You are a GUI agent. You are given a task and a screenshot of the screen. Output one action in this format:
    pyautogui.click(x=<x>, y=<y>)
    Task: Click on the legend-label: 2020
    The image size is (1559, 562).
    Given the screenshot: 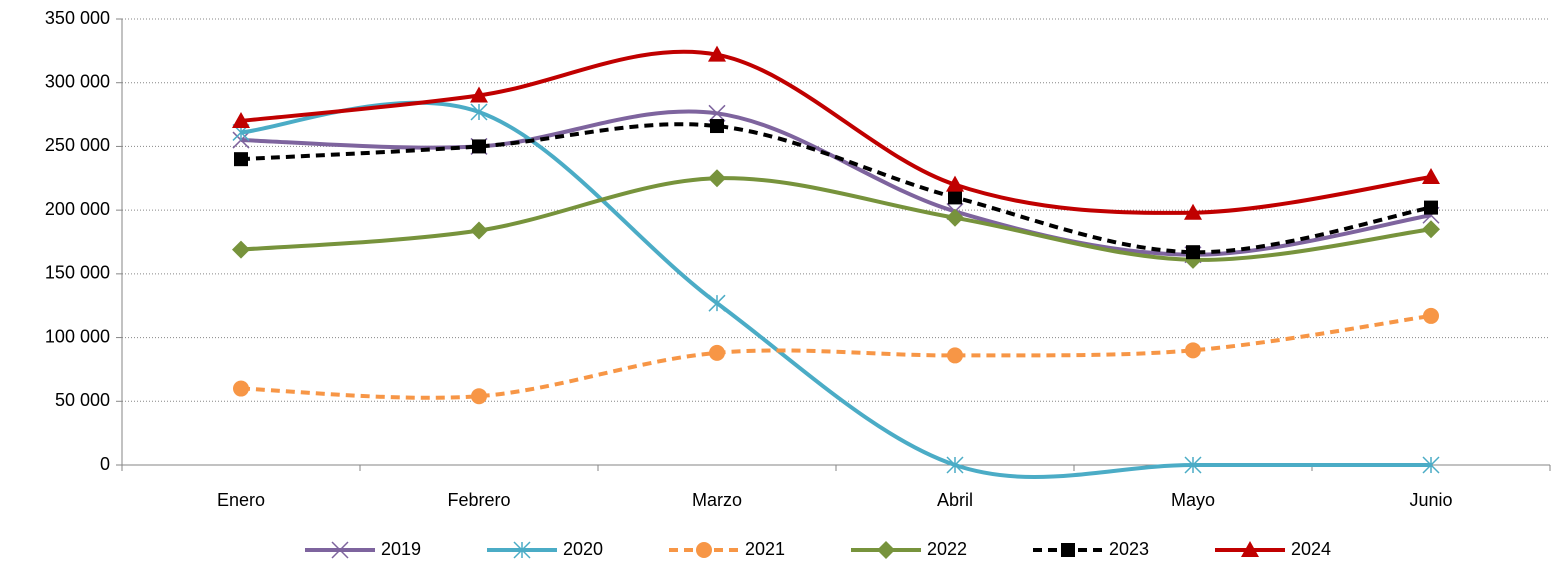 What is the action you would take?
    pyautogui.click(x=583, y=549)
    